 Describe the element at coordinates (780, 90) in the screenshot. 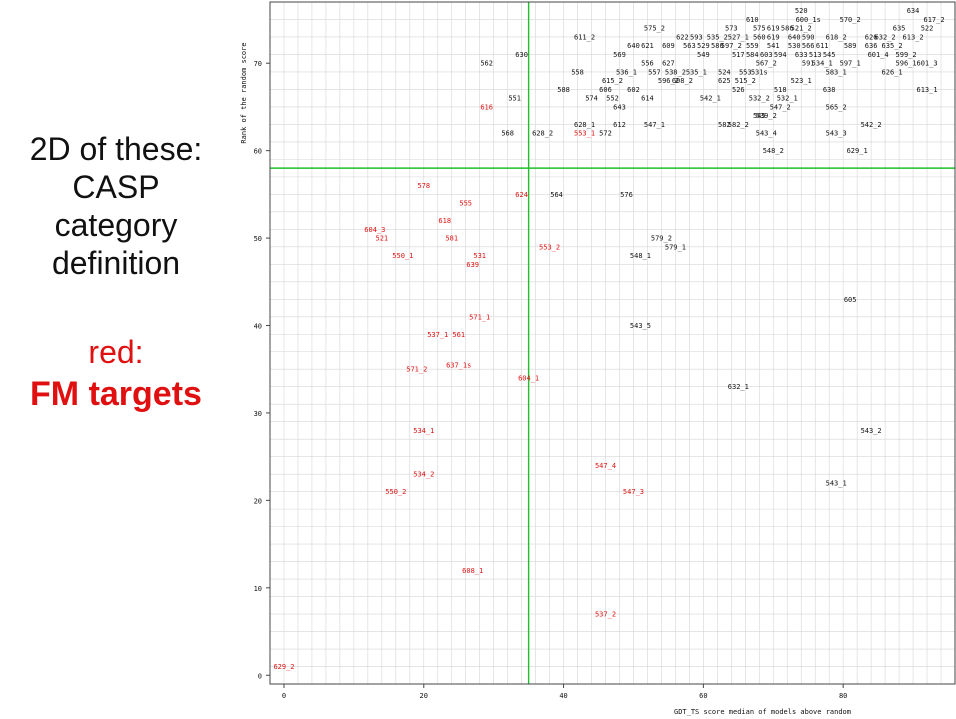

I see `target-label: 518` at that location.